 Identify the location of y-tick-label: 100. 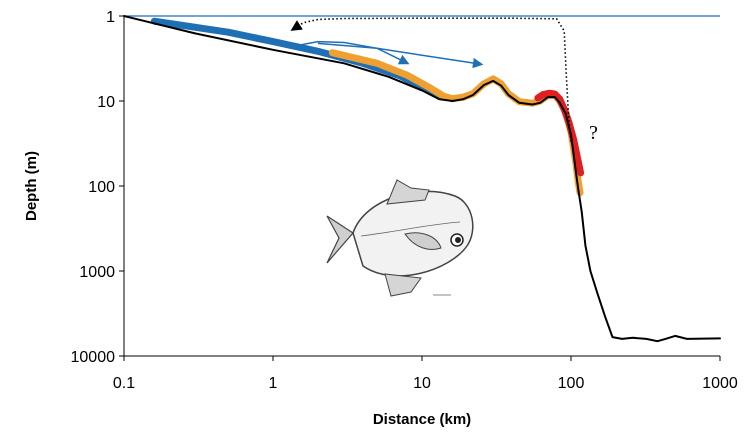
(101, 187).